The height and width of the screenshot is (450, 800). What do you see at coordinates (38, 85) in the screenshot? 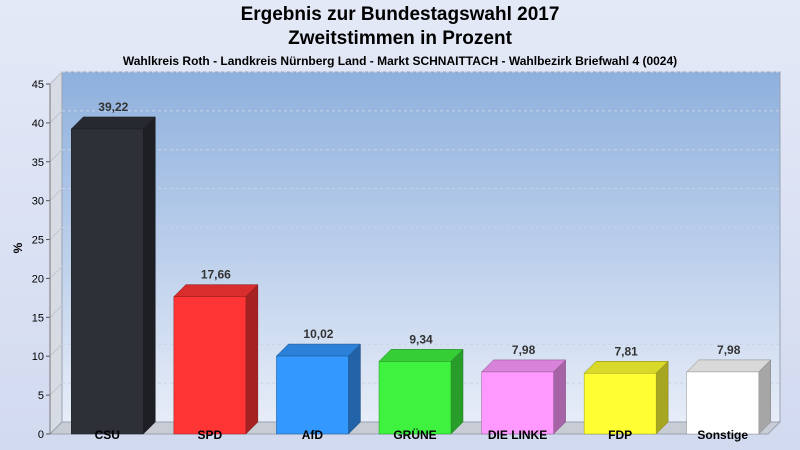
I see `y-tick-label: 45` at bounding box center [38, 85].